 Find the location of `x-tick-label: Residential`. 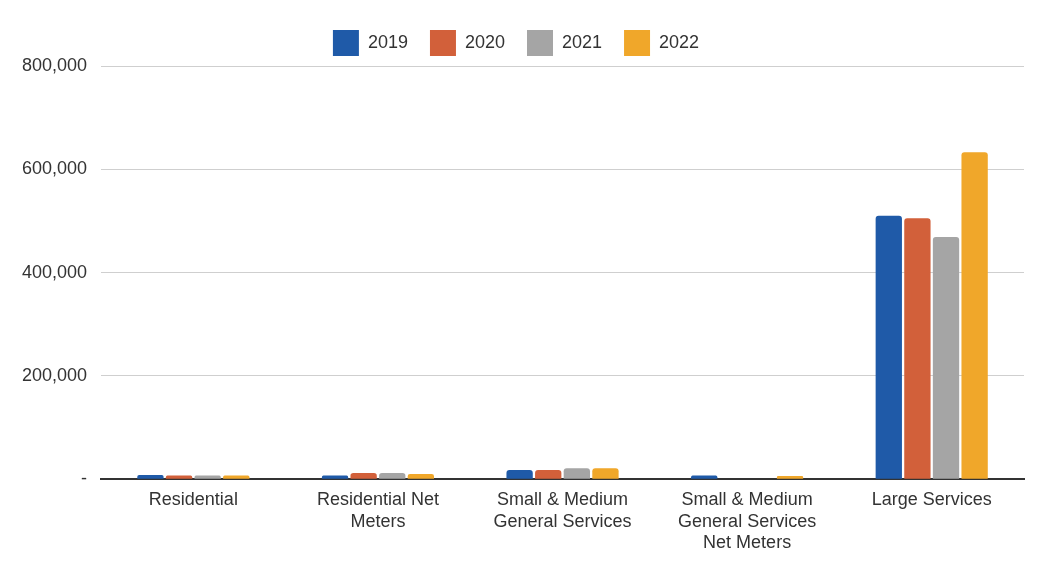

x-tick-label: Residential is located at coordinates (193, 498).